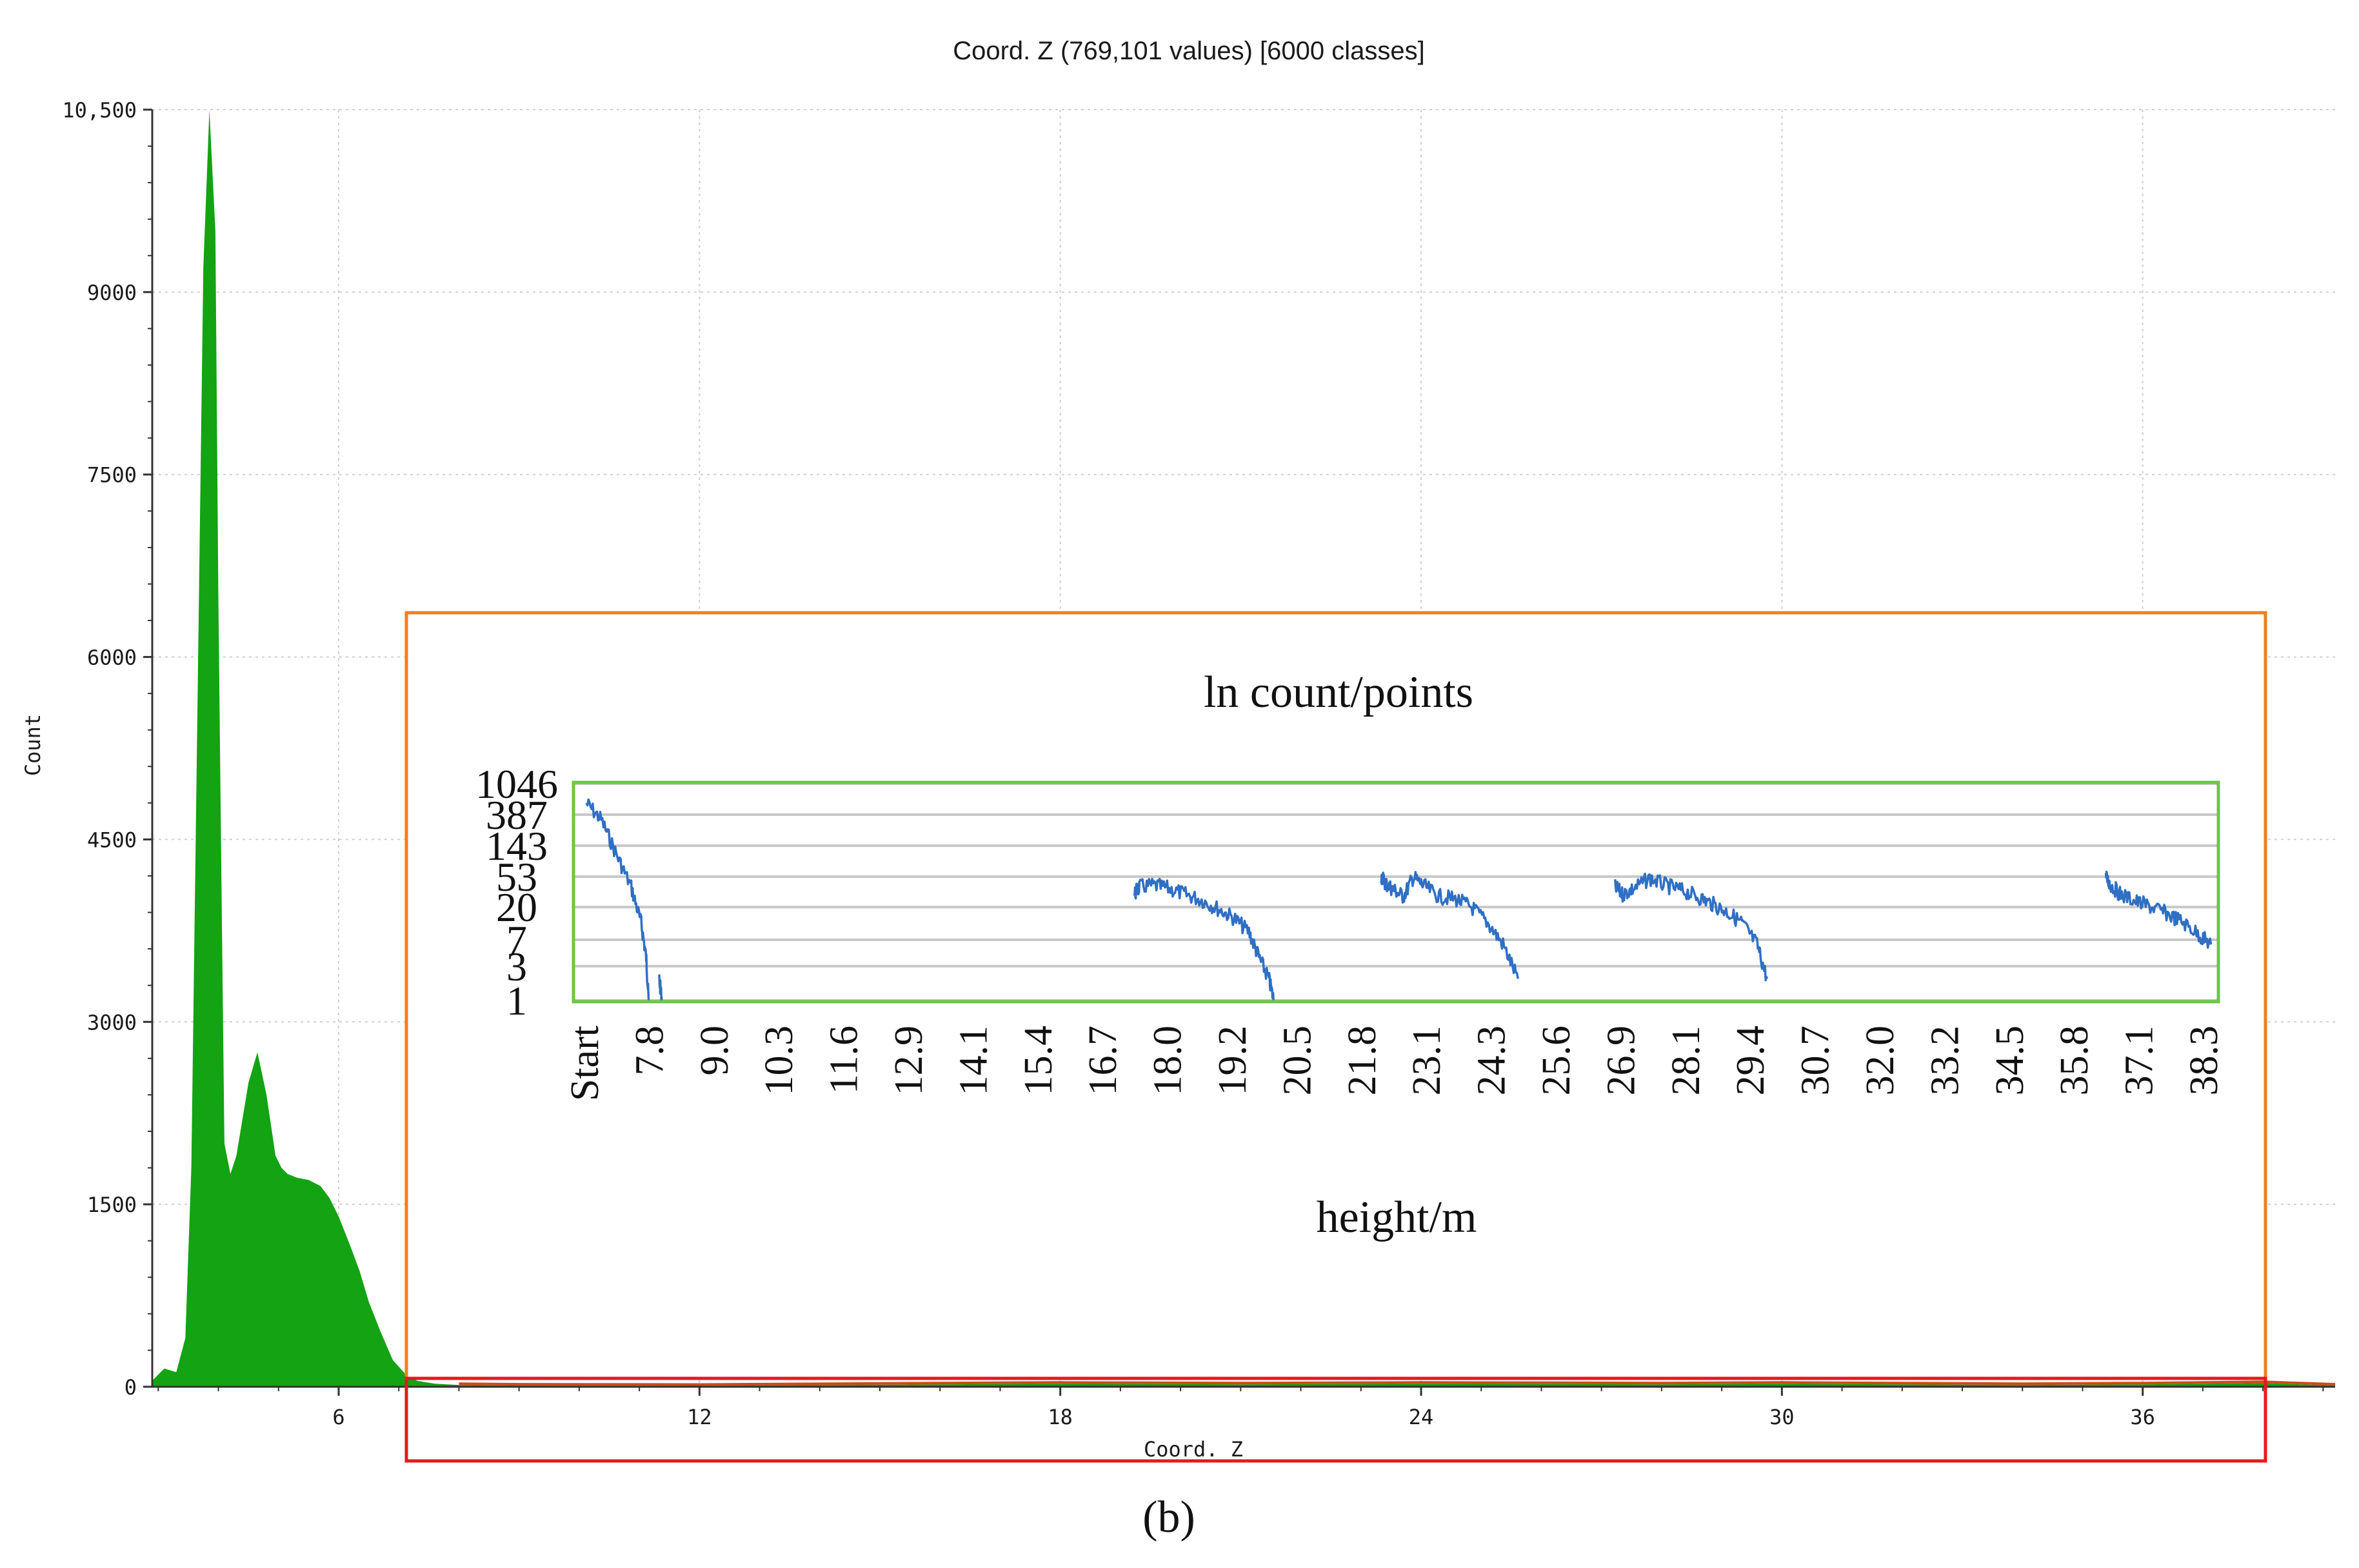  What do you see at coordinates (2074, 1061) in the screenshot?
I see `inset-x-tick-label: 35.8` at bounding box center [2074, 1061].